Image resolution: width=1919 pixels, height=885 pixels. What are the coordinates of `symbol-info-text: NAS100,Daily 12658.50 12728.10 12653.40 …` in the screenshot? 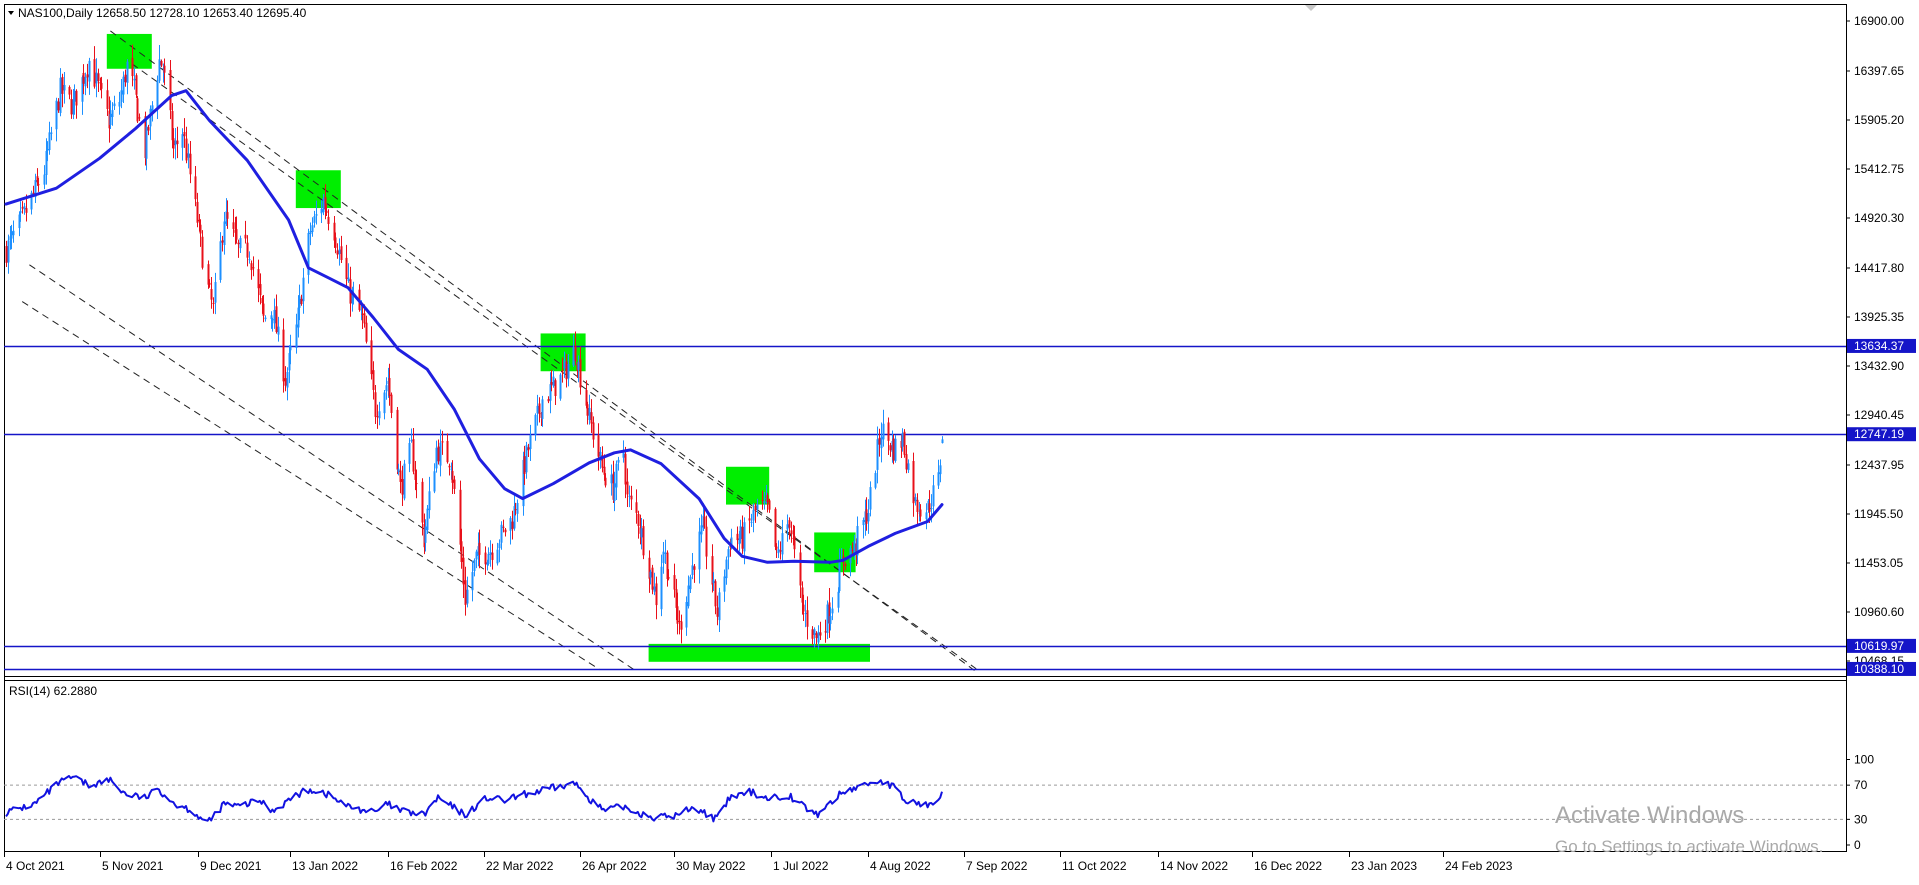 It's located at (162, 13).